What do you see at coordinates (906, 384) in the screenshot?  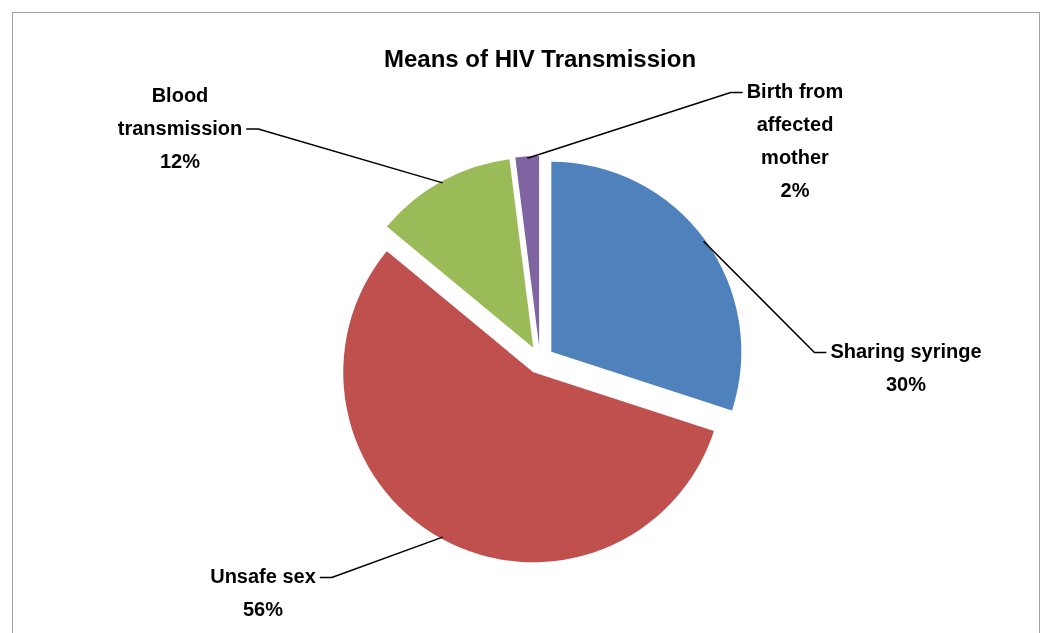 I see `data-label: 30%` at bounding box center [906, 384].